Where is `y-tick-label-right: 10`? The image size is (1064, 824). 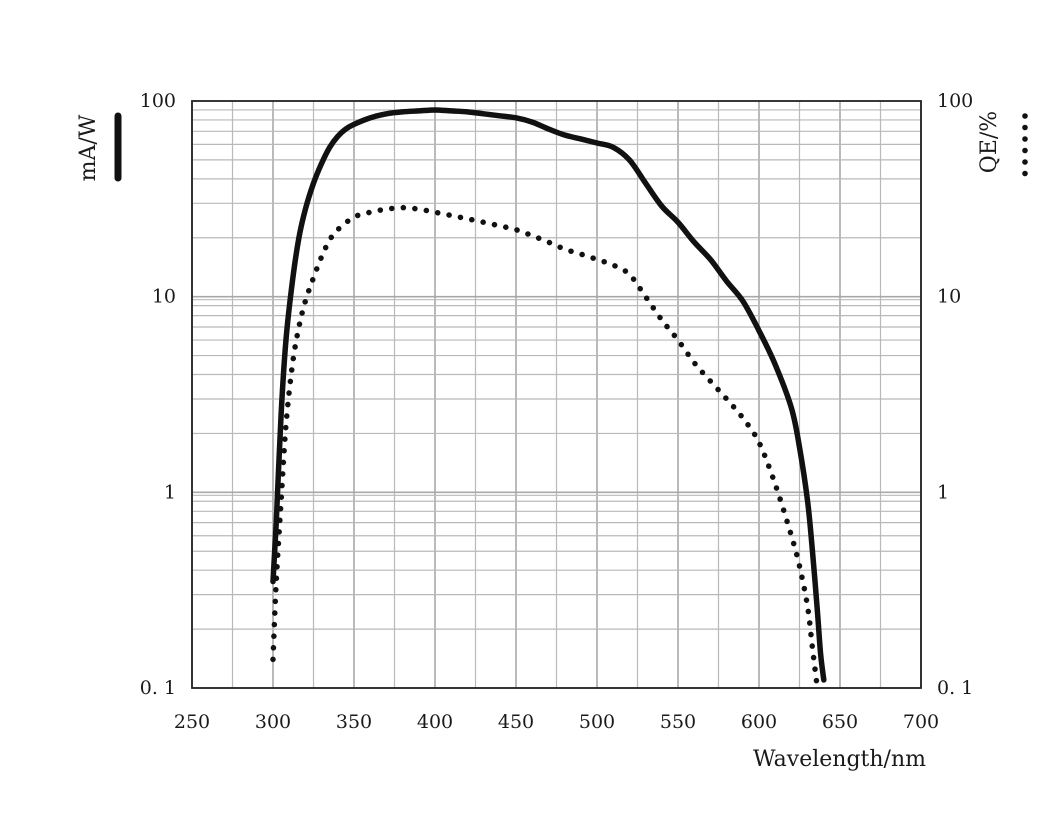 y-tick-label-right: 10 is located at coordinates (949, 297).